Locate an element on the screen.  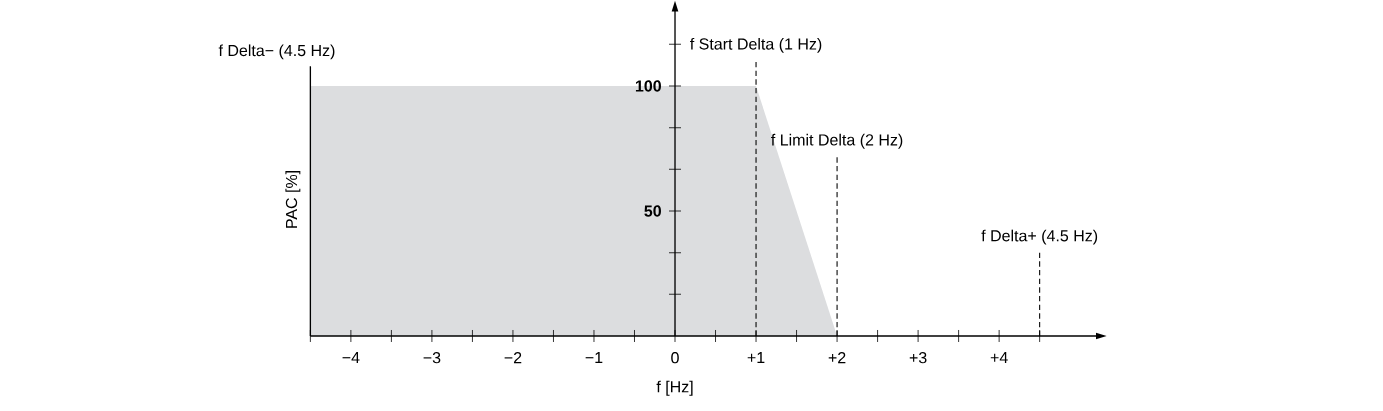
y-tick-label: 50 is located at coordinates (652, 211).